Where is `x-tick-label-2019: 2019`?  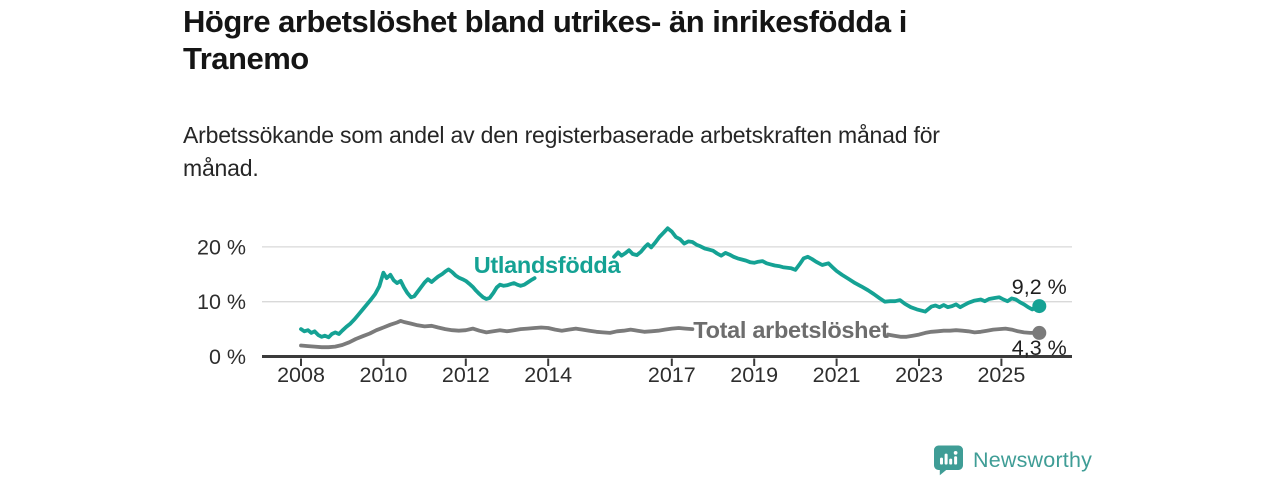
x-tick-label-2019: 2019 is located at coordinates (754, 375).